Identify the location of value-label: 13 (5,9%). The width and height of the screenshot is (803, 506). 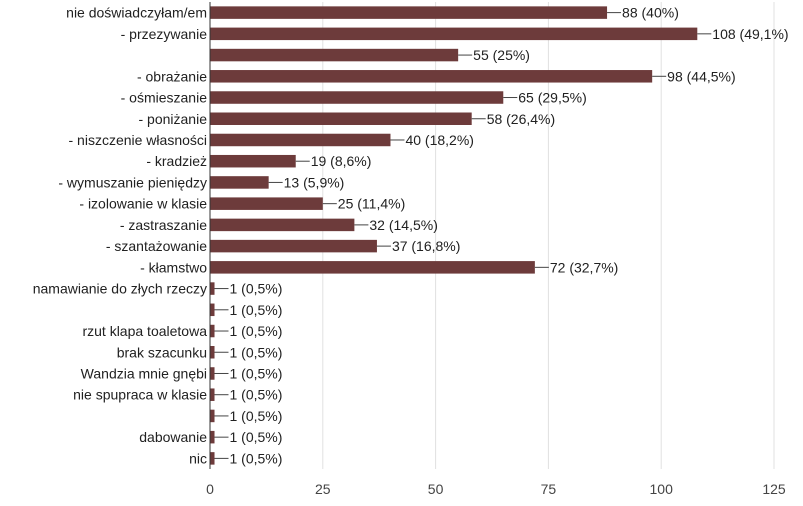
(314, 182).